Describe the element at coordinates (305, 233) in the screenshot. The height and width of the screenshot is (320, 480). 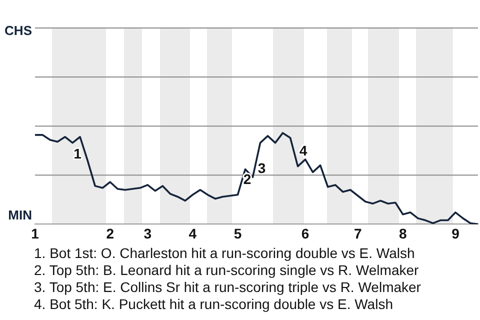
I see `x-tick-label: 6` at that location.